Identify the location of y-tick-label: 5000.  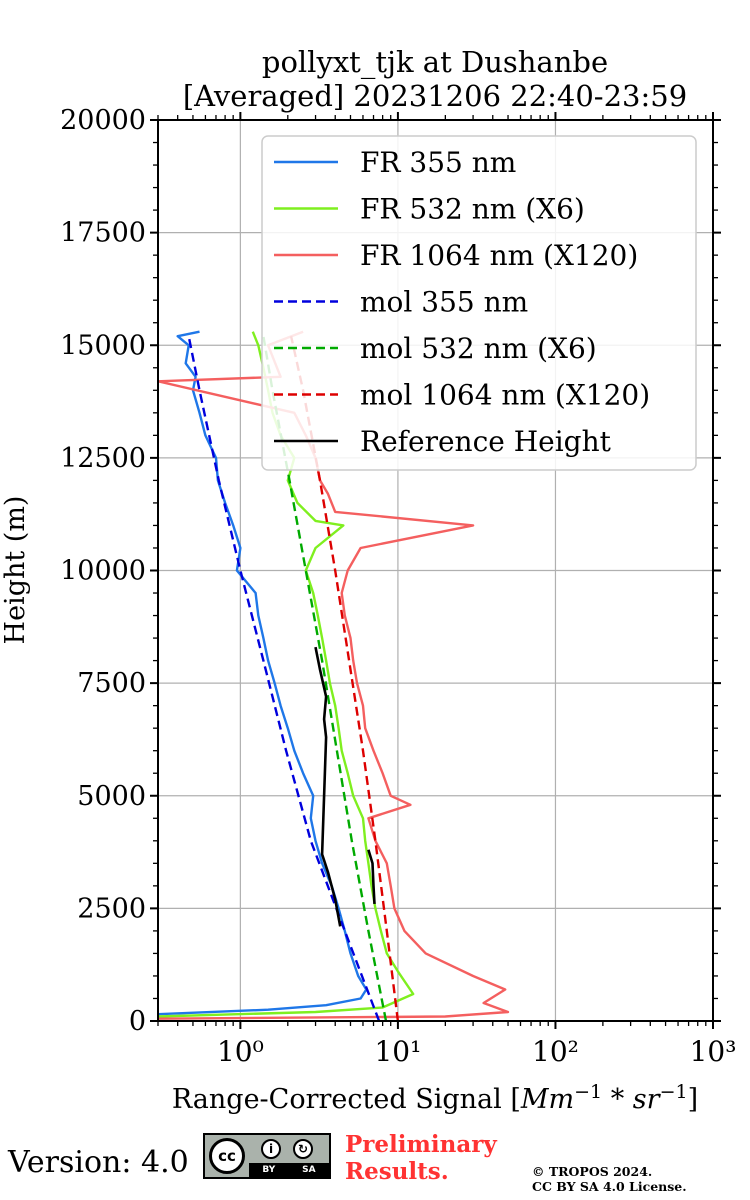
(111, 796).